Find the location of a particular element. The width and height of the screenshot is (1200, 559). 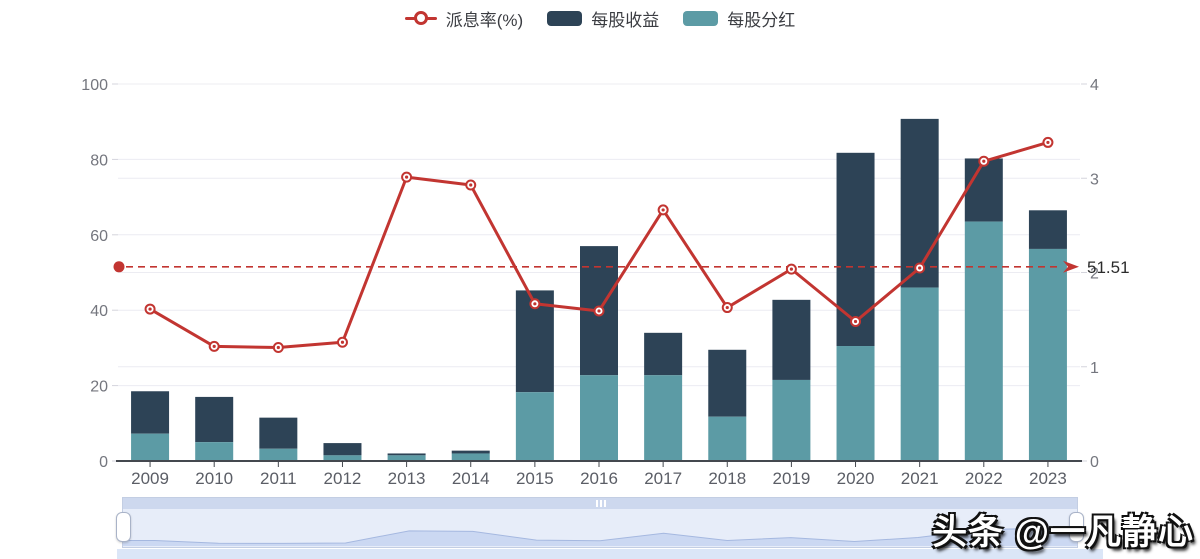

datazoom-data-shadow is located at coordinates (600, 536).